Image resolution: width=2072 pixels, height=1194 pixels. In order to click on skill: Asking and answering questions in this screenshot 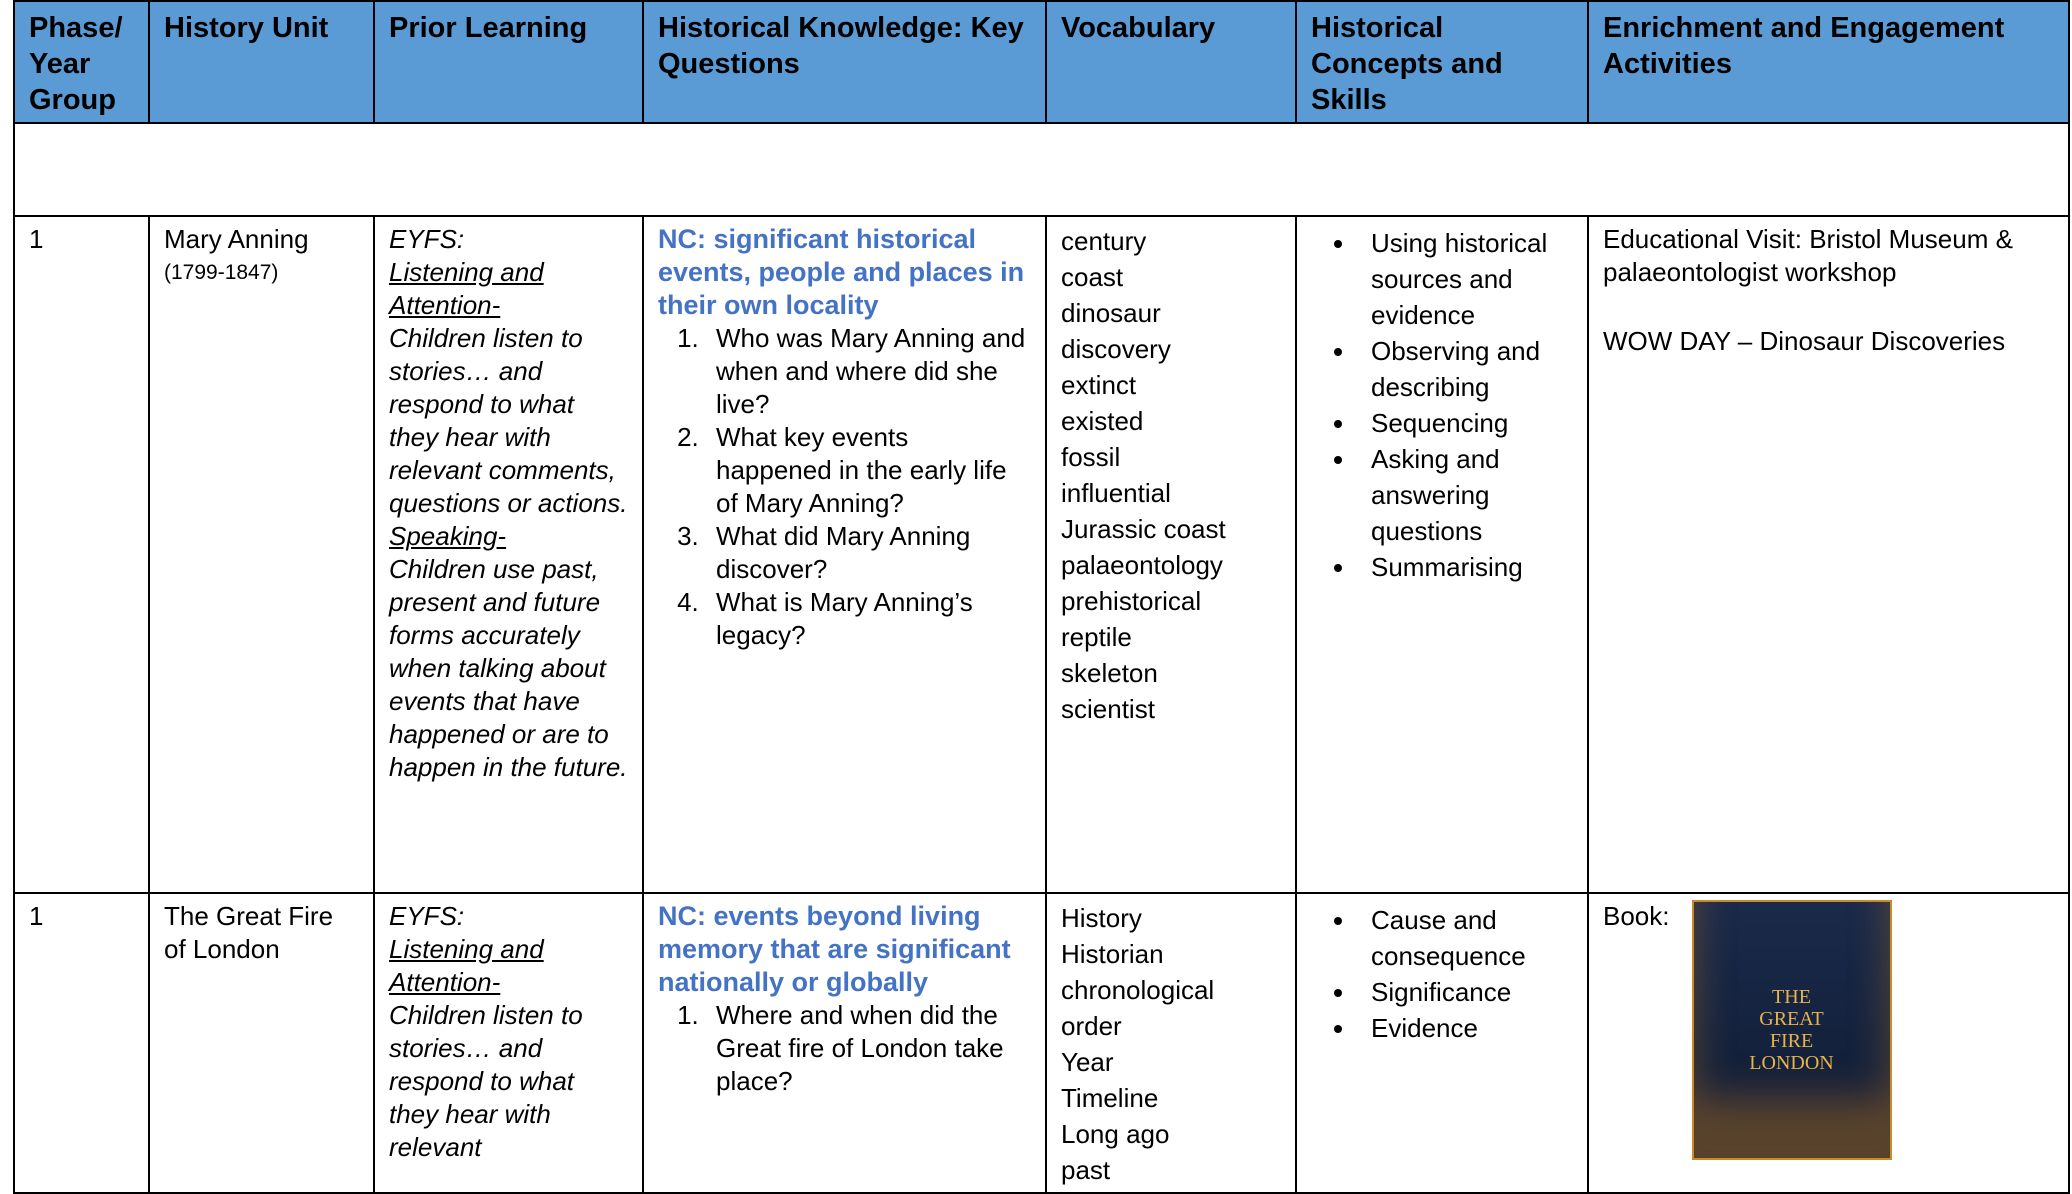, I will do `click(1465, 495)`.